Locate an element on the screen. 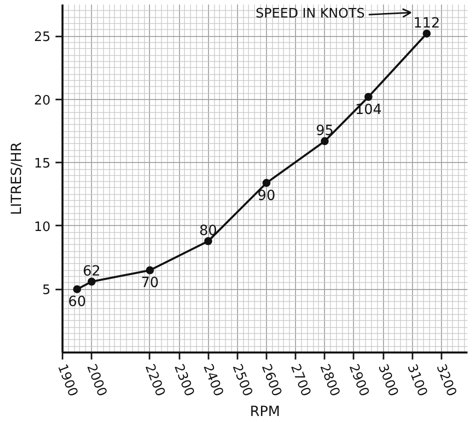 This screenshot has height=422, width=473. x-tick-label: 2700 is located at coordinates (300, 380).